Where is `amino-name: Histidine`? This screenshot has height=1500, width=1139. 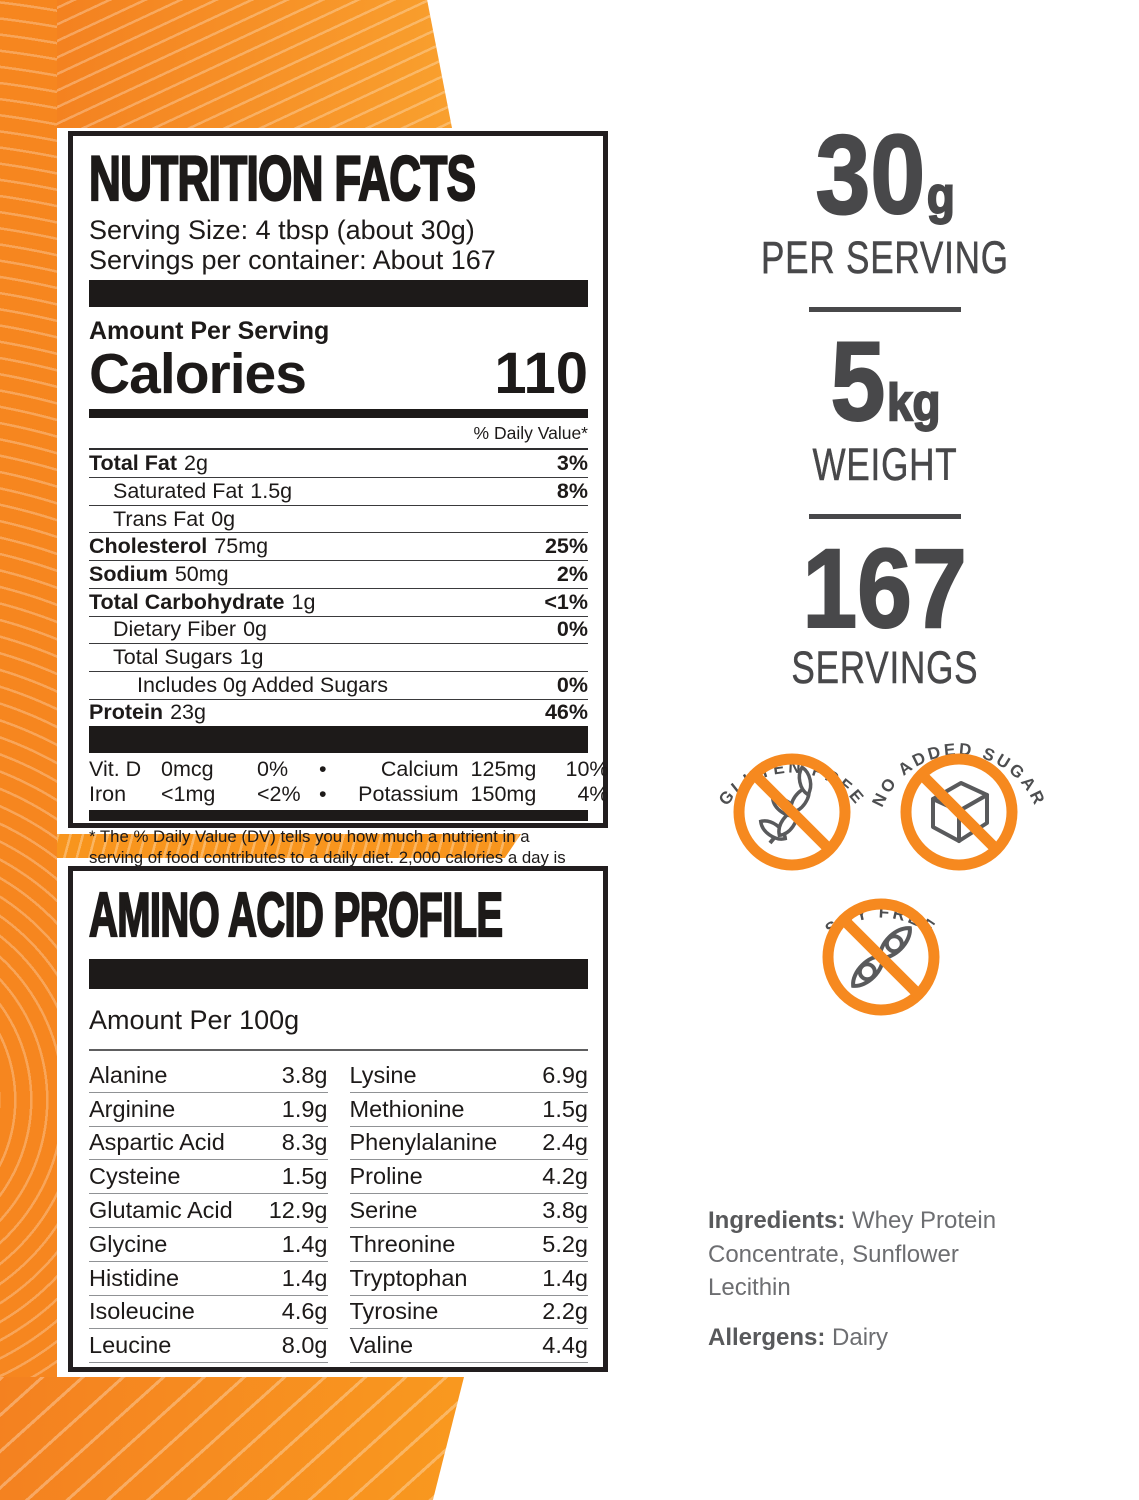 amino-name: Histidine is located at coordinates (134, 1277).